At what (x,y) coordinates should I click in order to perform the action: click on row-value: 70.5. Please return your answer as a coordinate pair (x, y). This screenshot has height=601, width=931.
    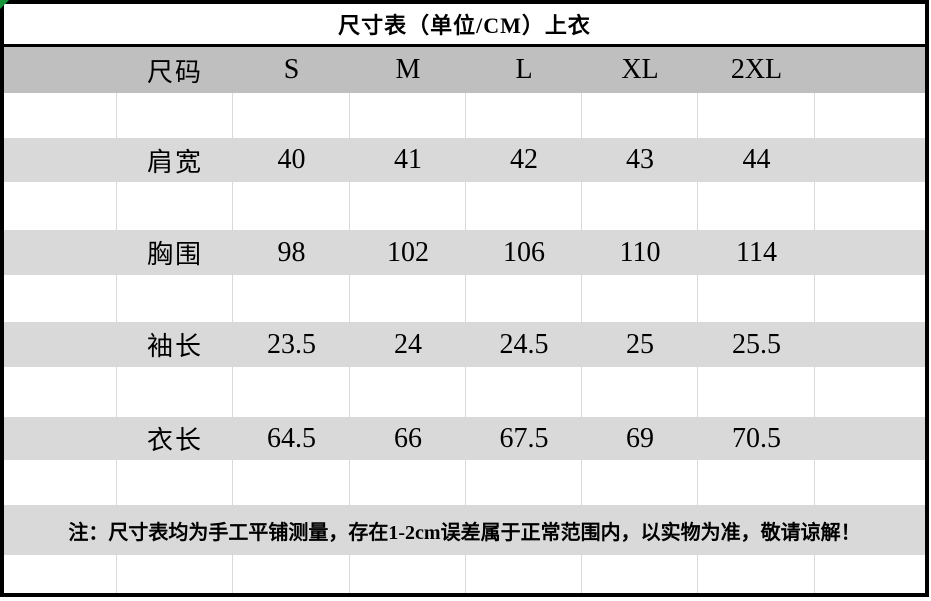
    Looking at the image, I should click on (756, 438).